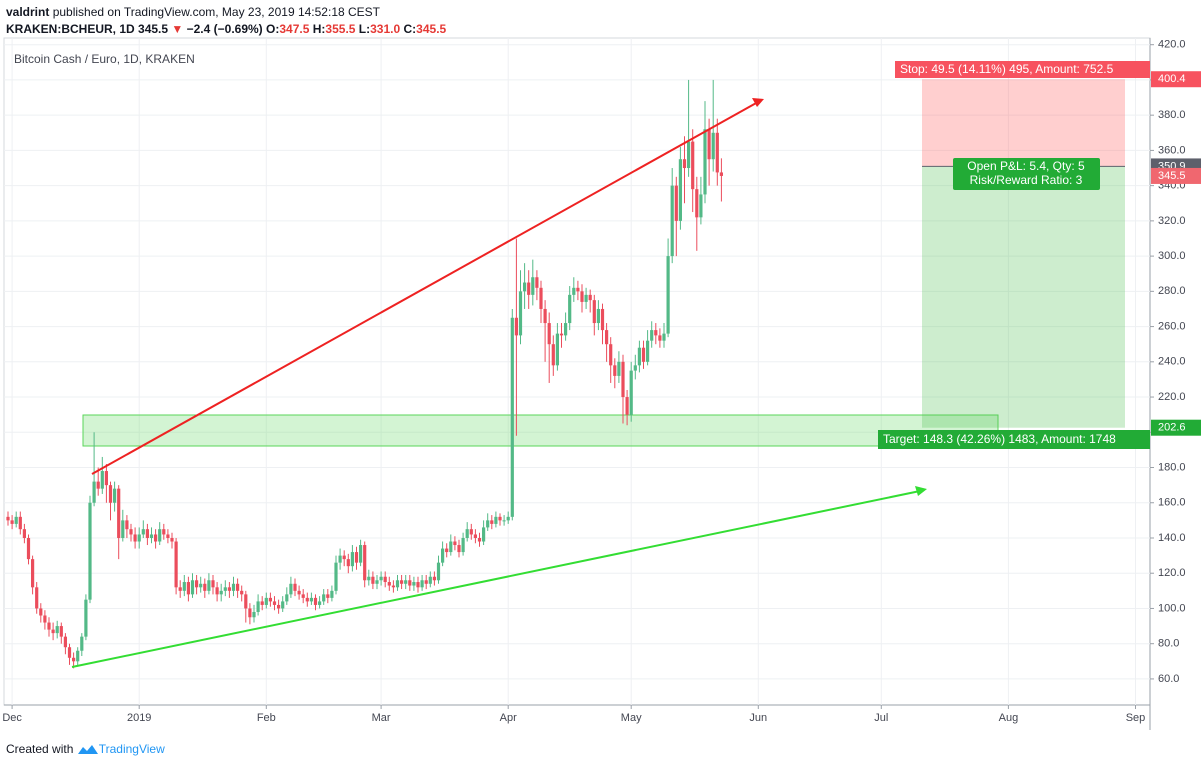 The width and height of the screenshot is (1202, 768). Describe the element at coordinates (1172, 256) in the screenshot. I see `y-tick-label: 300.0` at that location.